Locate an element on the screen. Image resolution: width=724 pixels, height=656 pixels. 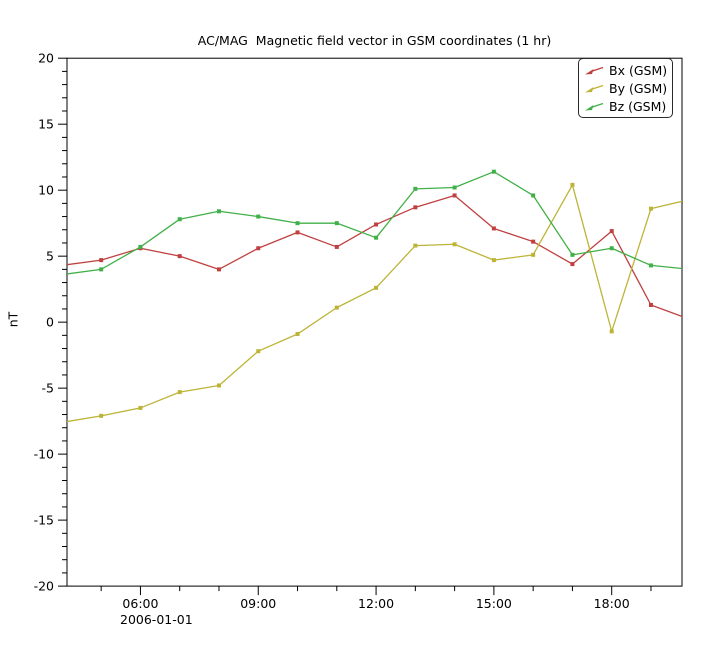
x-tick-label: 06:00 is located at coordinates (140, 603).